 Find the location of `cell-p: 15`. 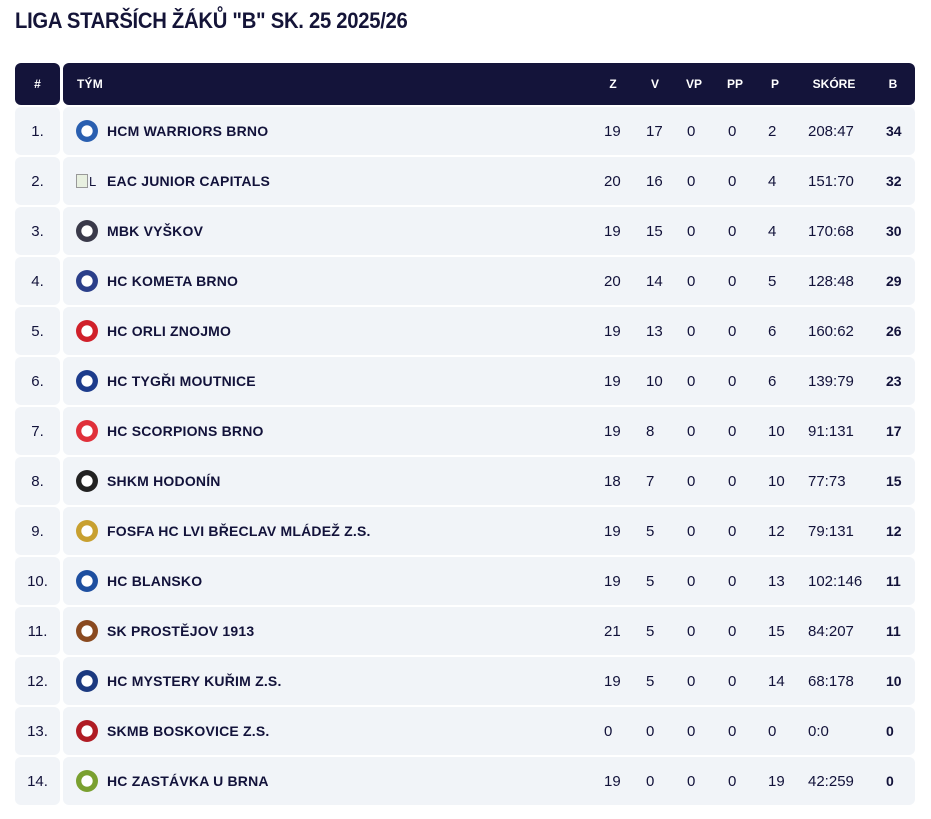

cell-p: 15 is located at coordinates (776, 631).